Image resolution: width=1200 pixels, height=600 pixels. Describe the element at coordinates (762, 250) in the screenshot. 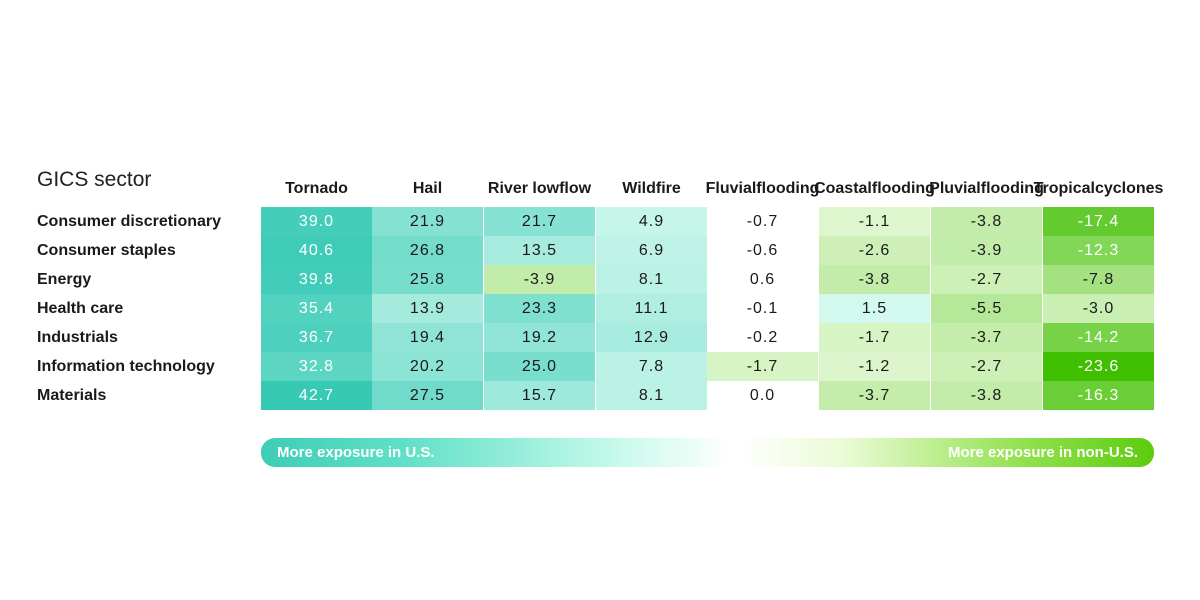

I see `heatmap-cell: -0.6` at that location.